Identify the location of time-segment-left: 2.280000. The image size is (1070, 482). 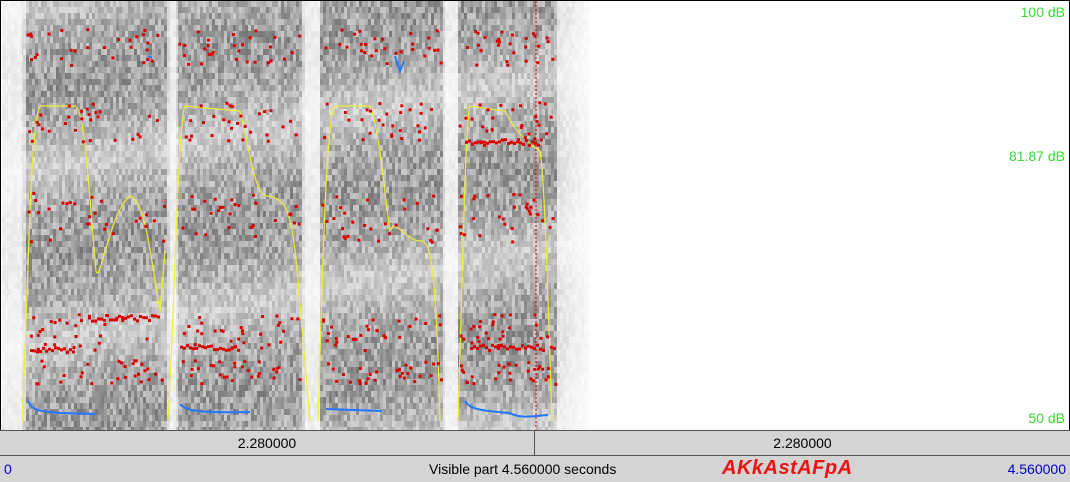
(267, 443).